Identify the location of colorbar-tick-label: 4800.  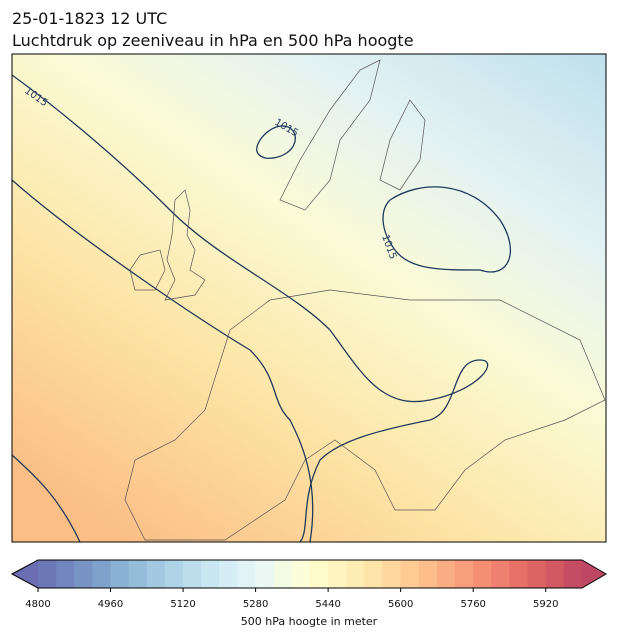
(37, 604).